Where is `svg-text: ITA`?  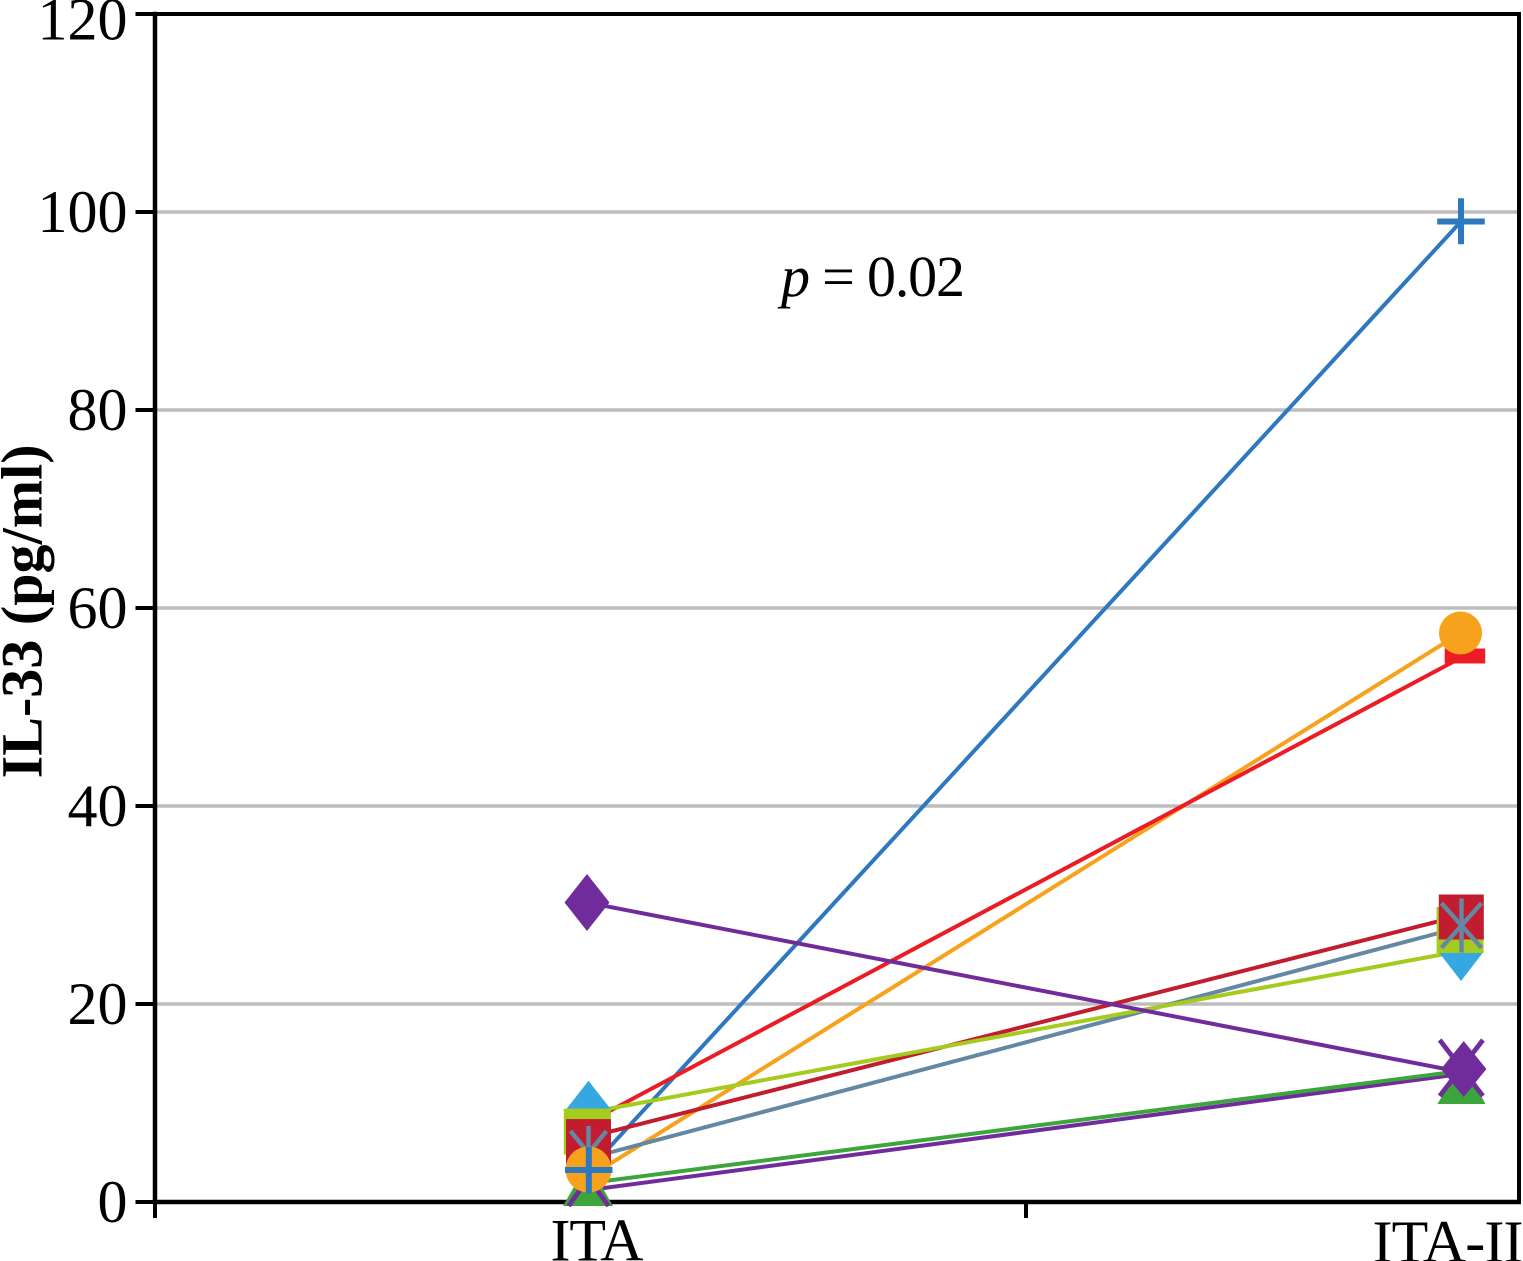
svg-text: ITA is located at coordinates (597, 1234).